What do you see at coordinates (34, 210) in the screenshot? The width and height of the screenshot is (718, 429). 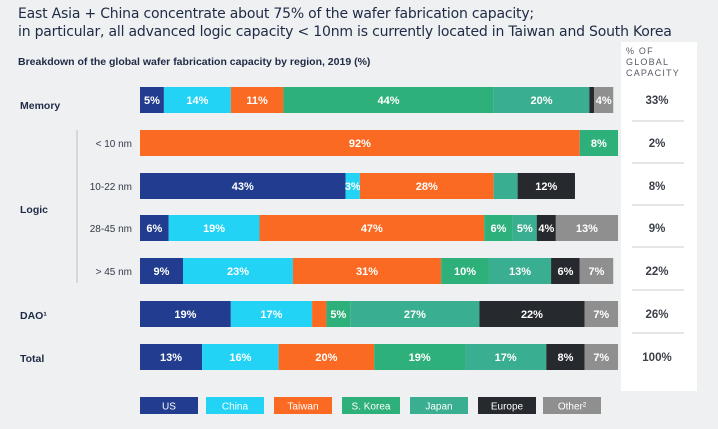 I see `group-label-logic: Logic` at bounding box center [34, 210].